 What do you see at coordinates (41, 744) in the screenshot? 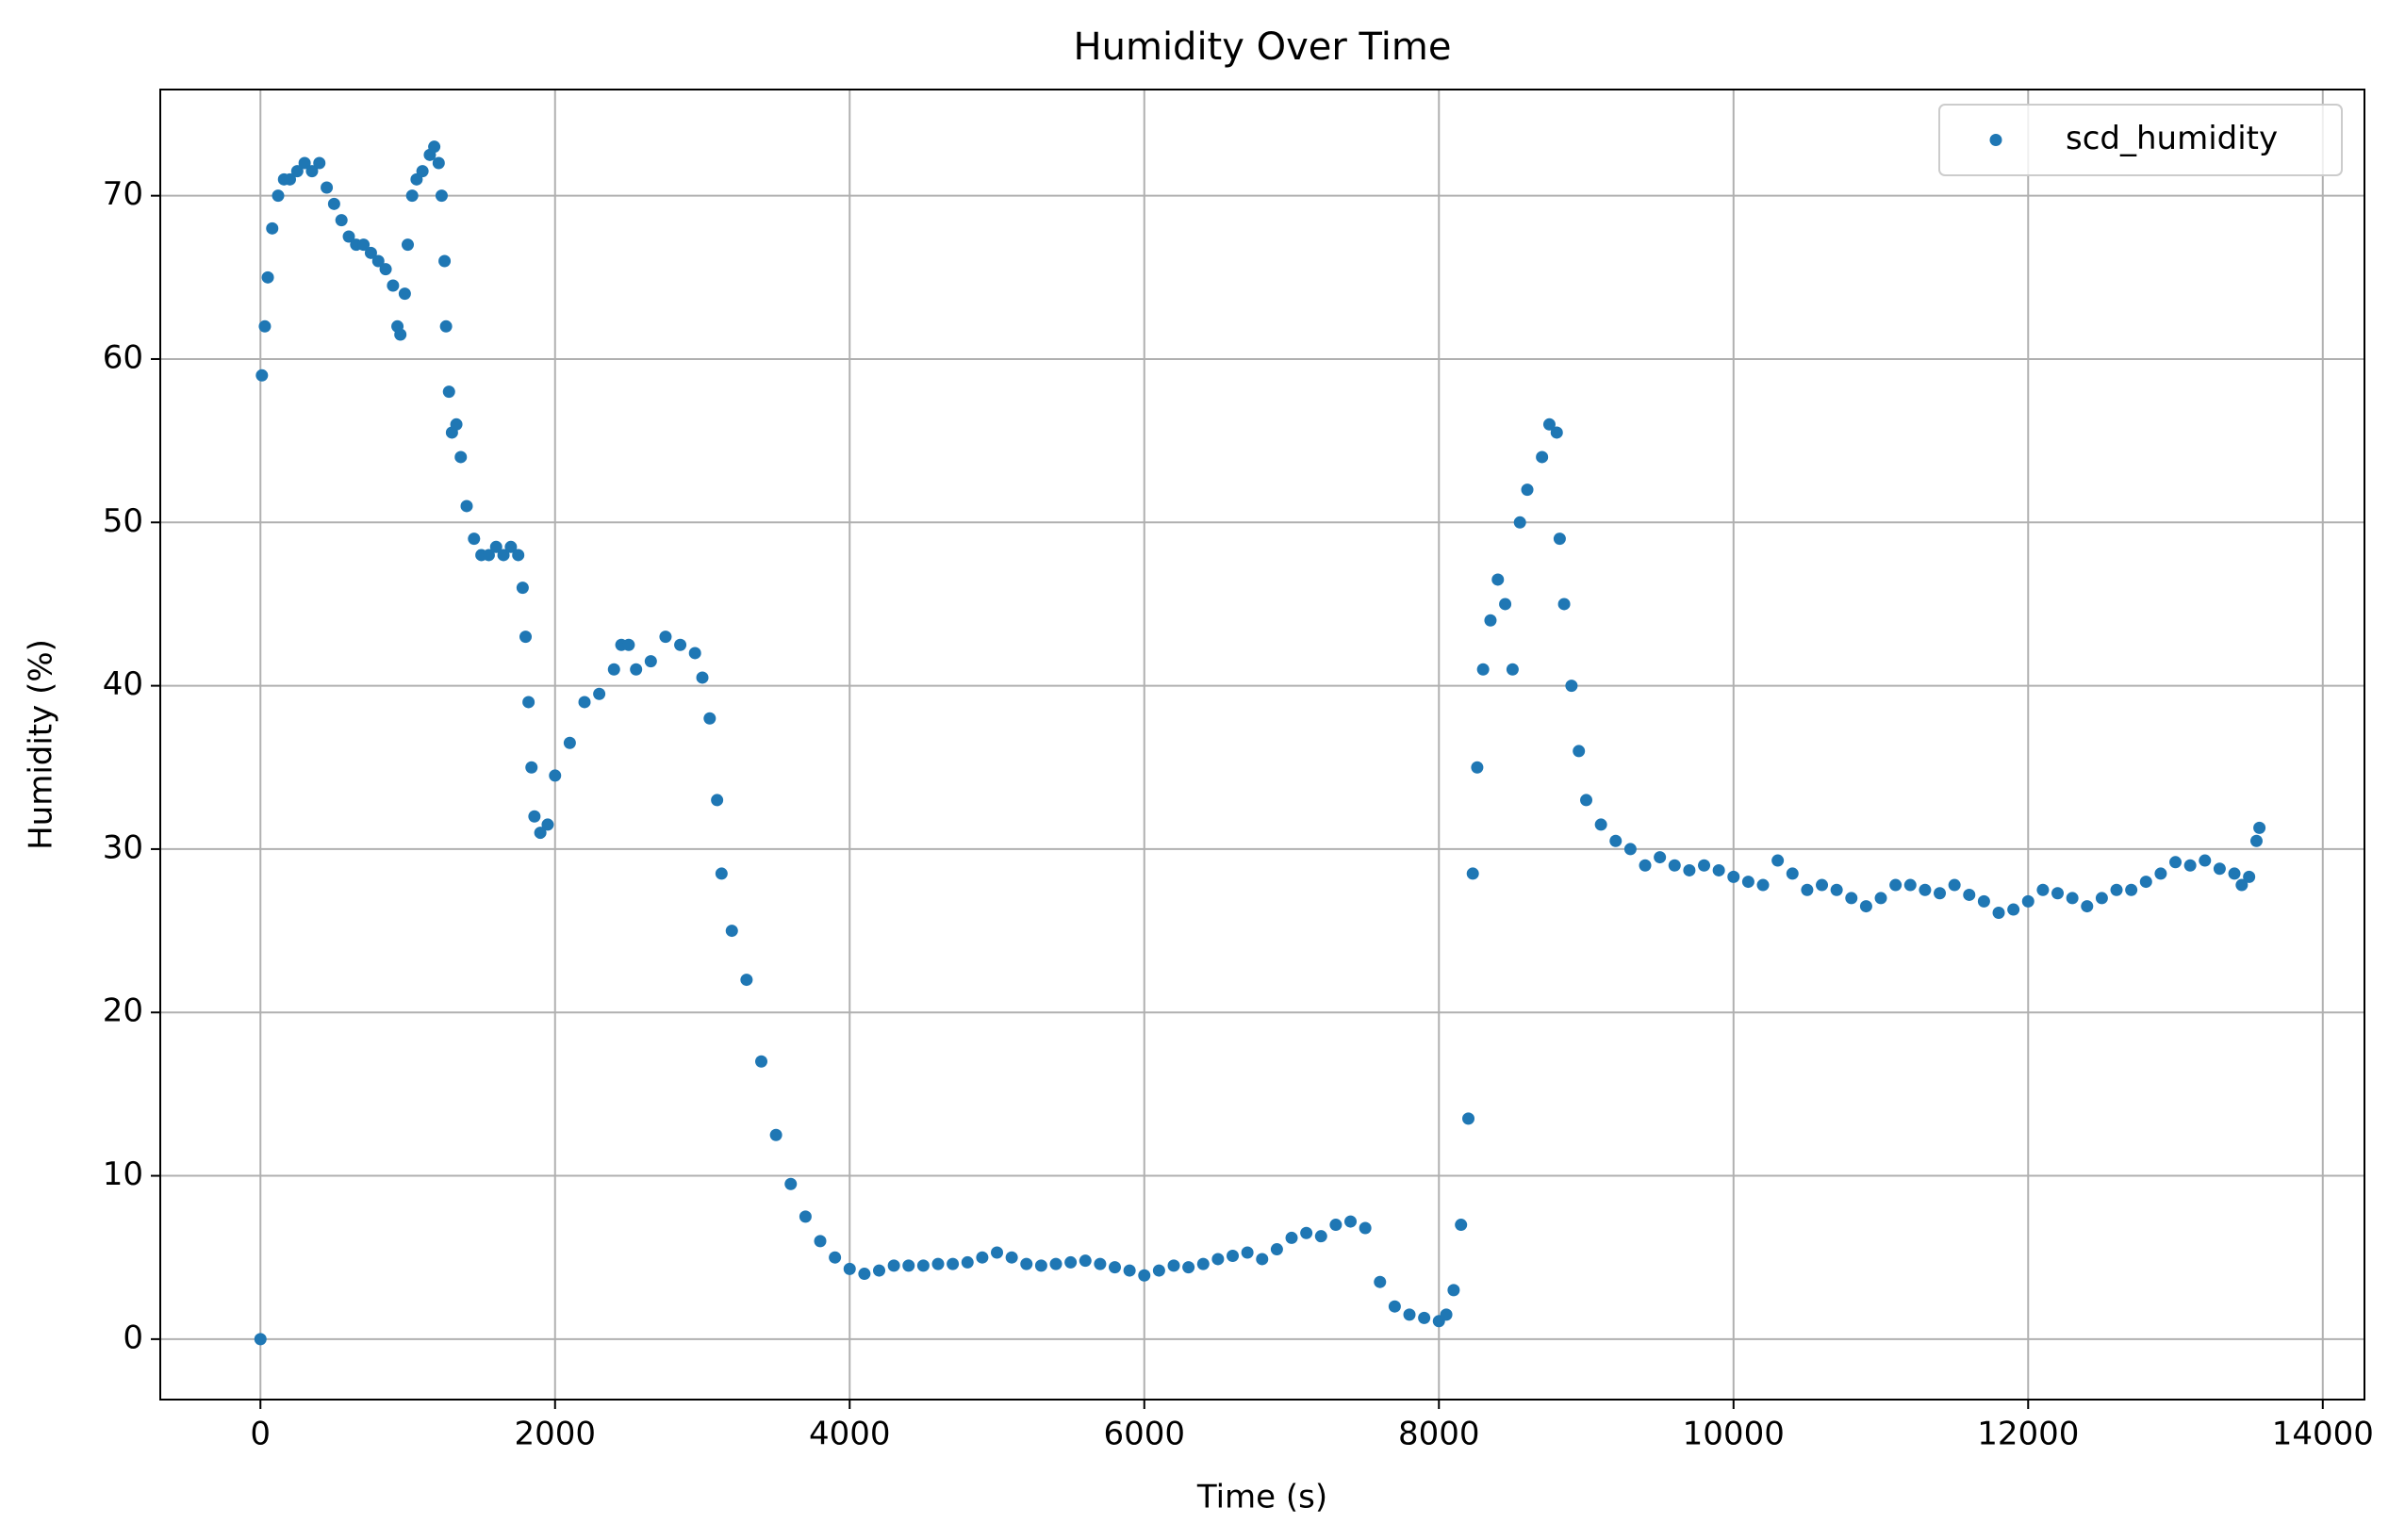
I see `y-axis-label: Humidity (%)` at bounding box center [41, 744].